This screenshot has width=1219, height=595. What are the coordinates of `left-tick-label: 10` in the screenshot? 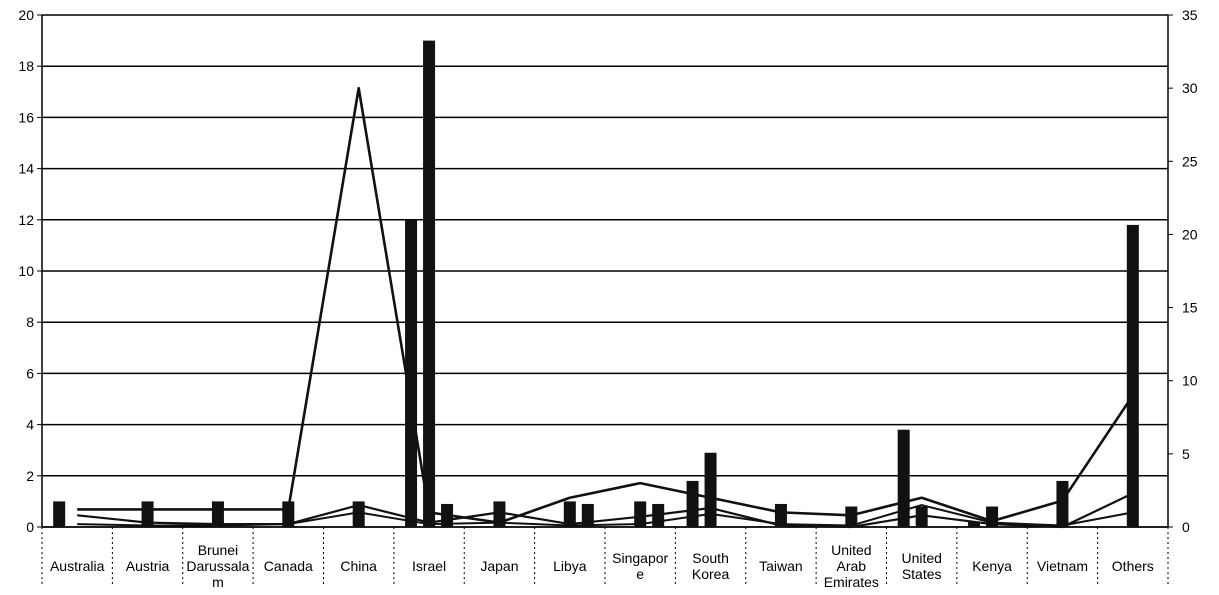 It's located at (26, 271).